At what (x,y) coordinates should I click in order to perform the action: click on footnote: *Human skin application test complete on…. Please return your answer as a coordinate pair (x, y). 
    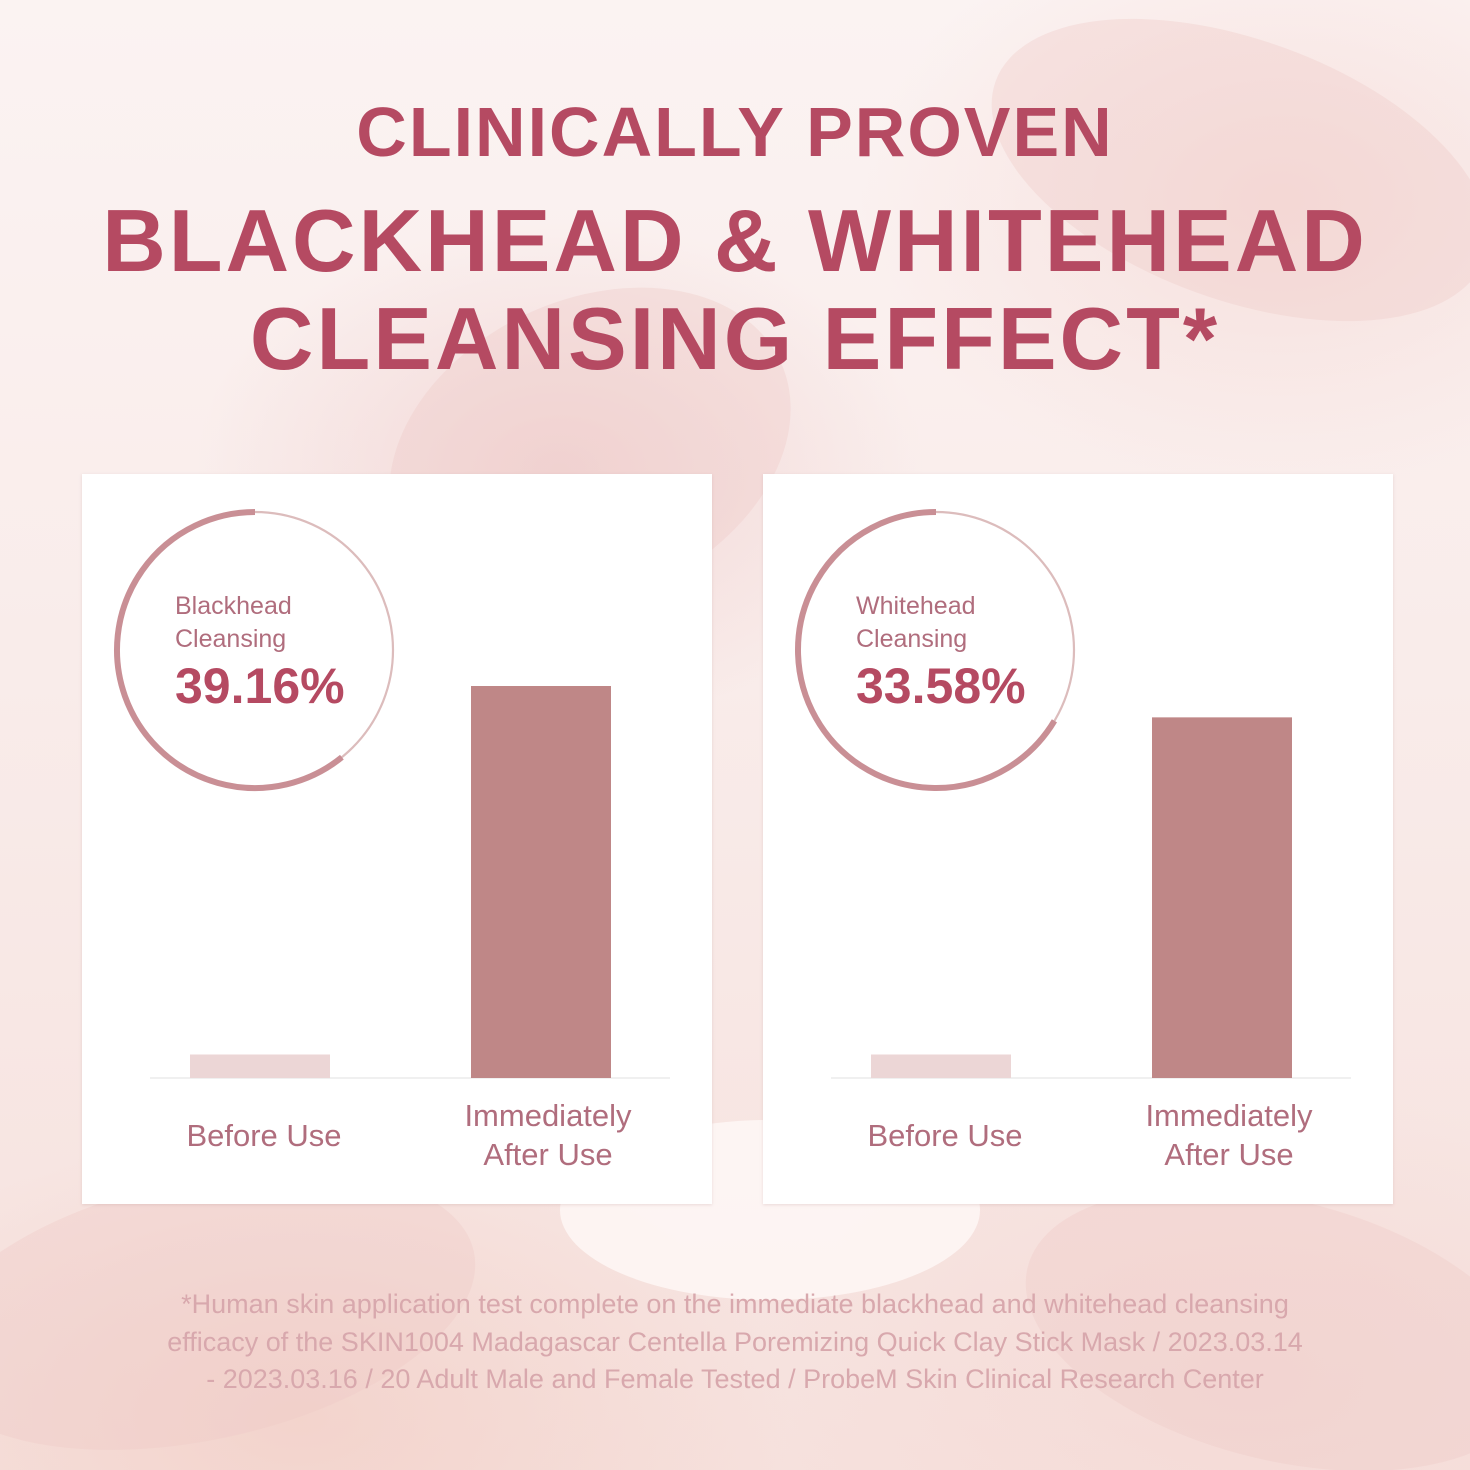
    Looking at the image, I should click on (735, 1342).